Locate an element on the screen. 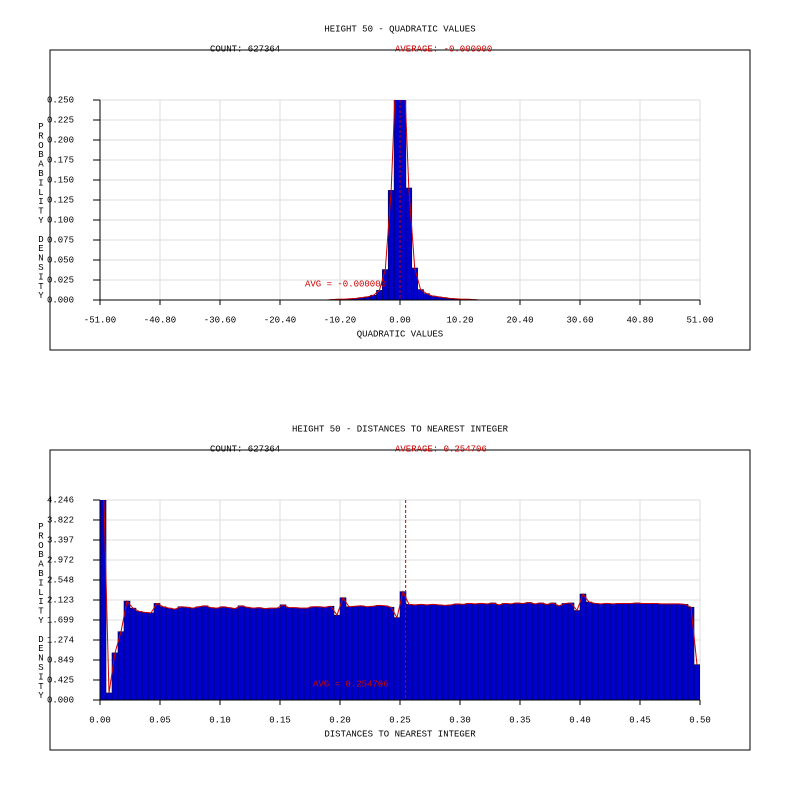  x-tick-label: 0.40 is located at coordinates (580, 720).